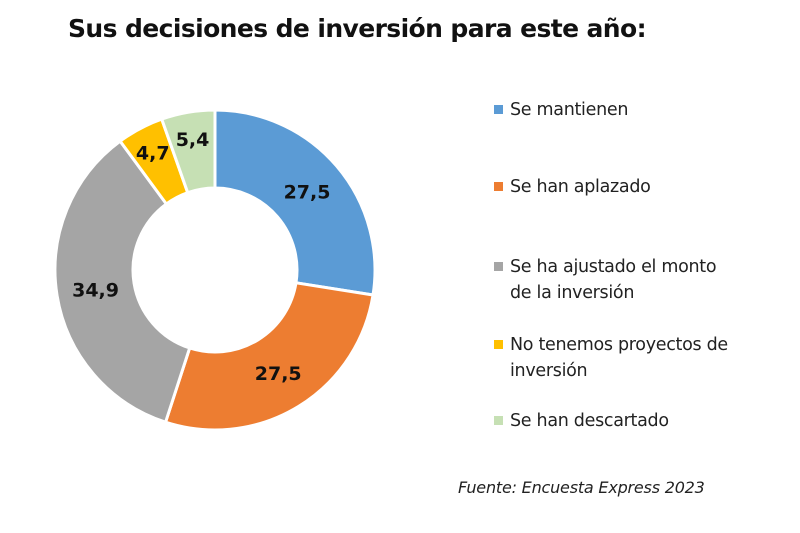  I want to click on source-note: Fuente: Encuesta Express 2023, so click(581, 487).